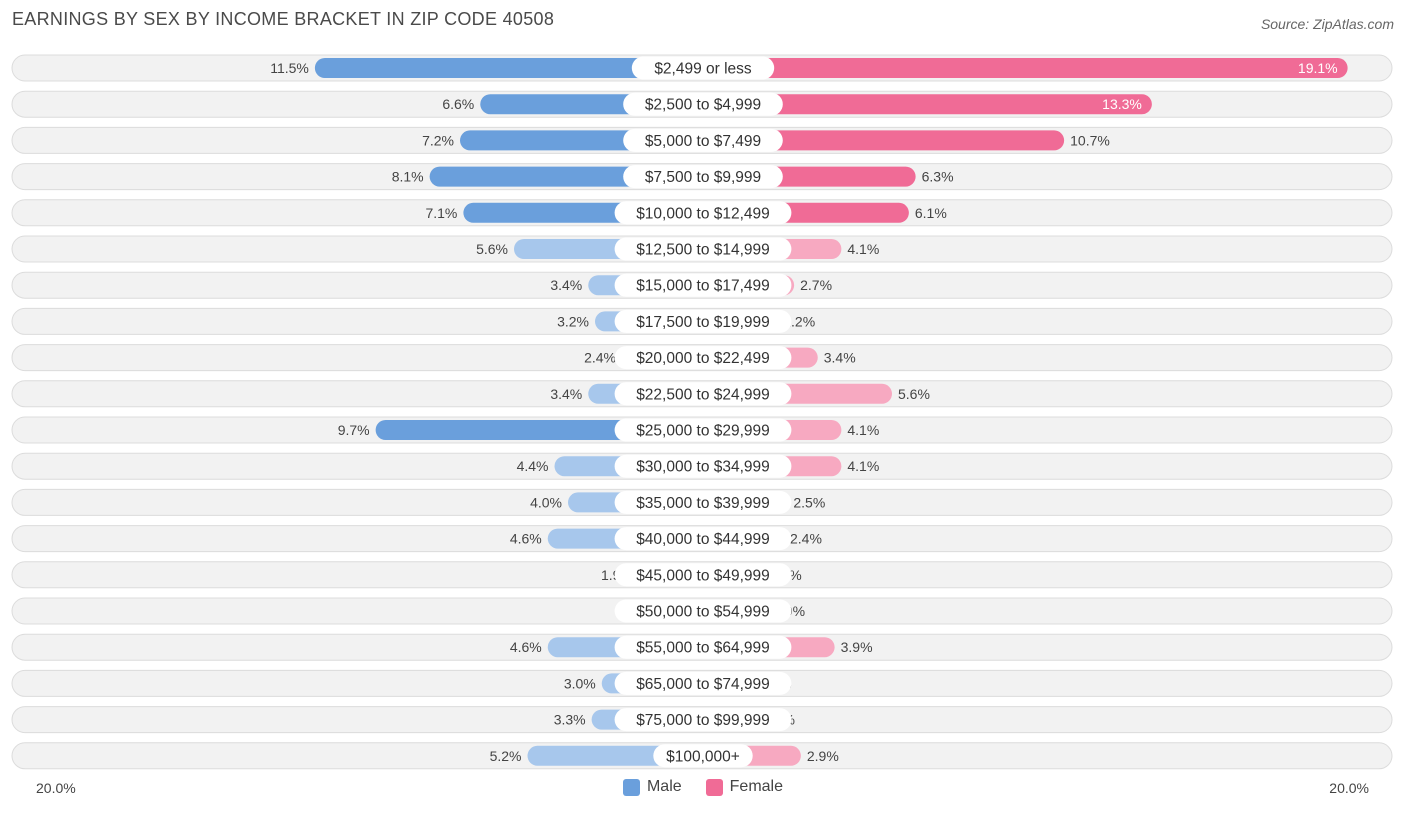 This screenshot has height=813, width=1406. What do you see at coordinates (580, 683) in the screenshot?
I see `value-label-male: 3.0%` at bounding box center [580, 683].